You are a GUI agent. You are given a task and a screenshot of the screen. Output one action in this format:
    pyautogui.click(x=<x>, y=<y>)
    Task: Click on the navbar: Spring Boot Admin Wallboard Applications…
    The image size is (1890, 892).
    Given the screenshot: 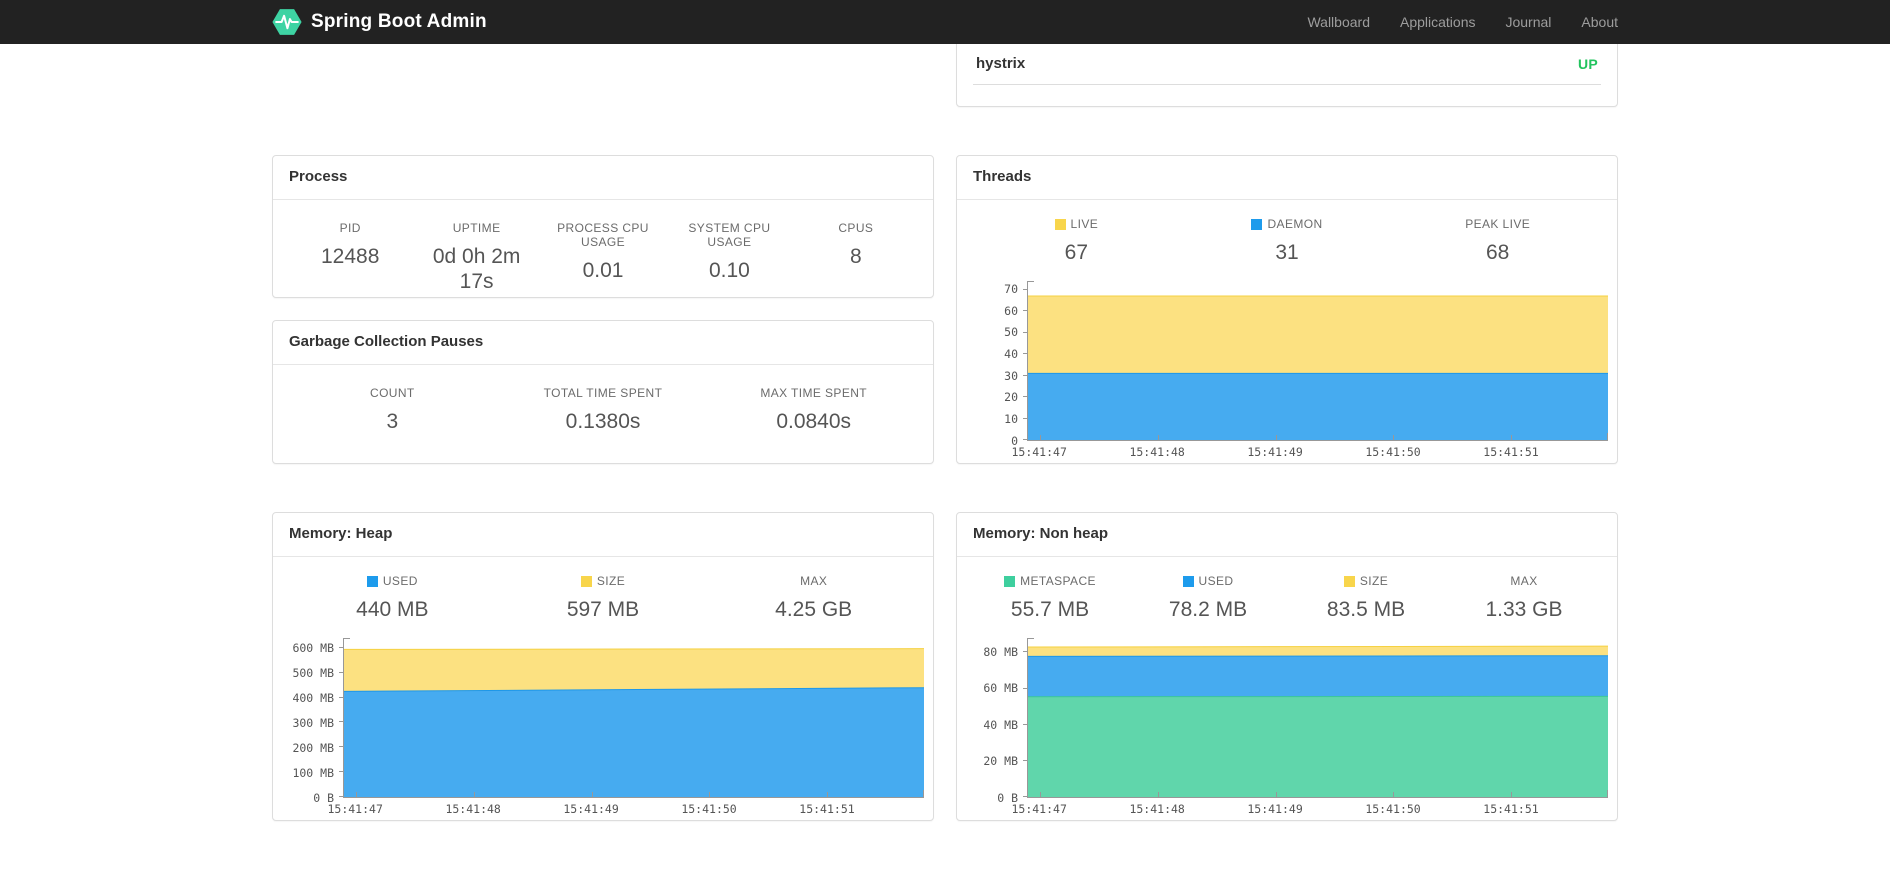 What is the action you would take?
    pyautogui.click(x=945, y=22)
    